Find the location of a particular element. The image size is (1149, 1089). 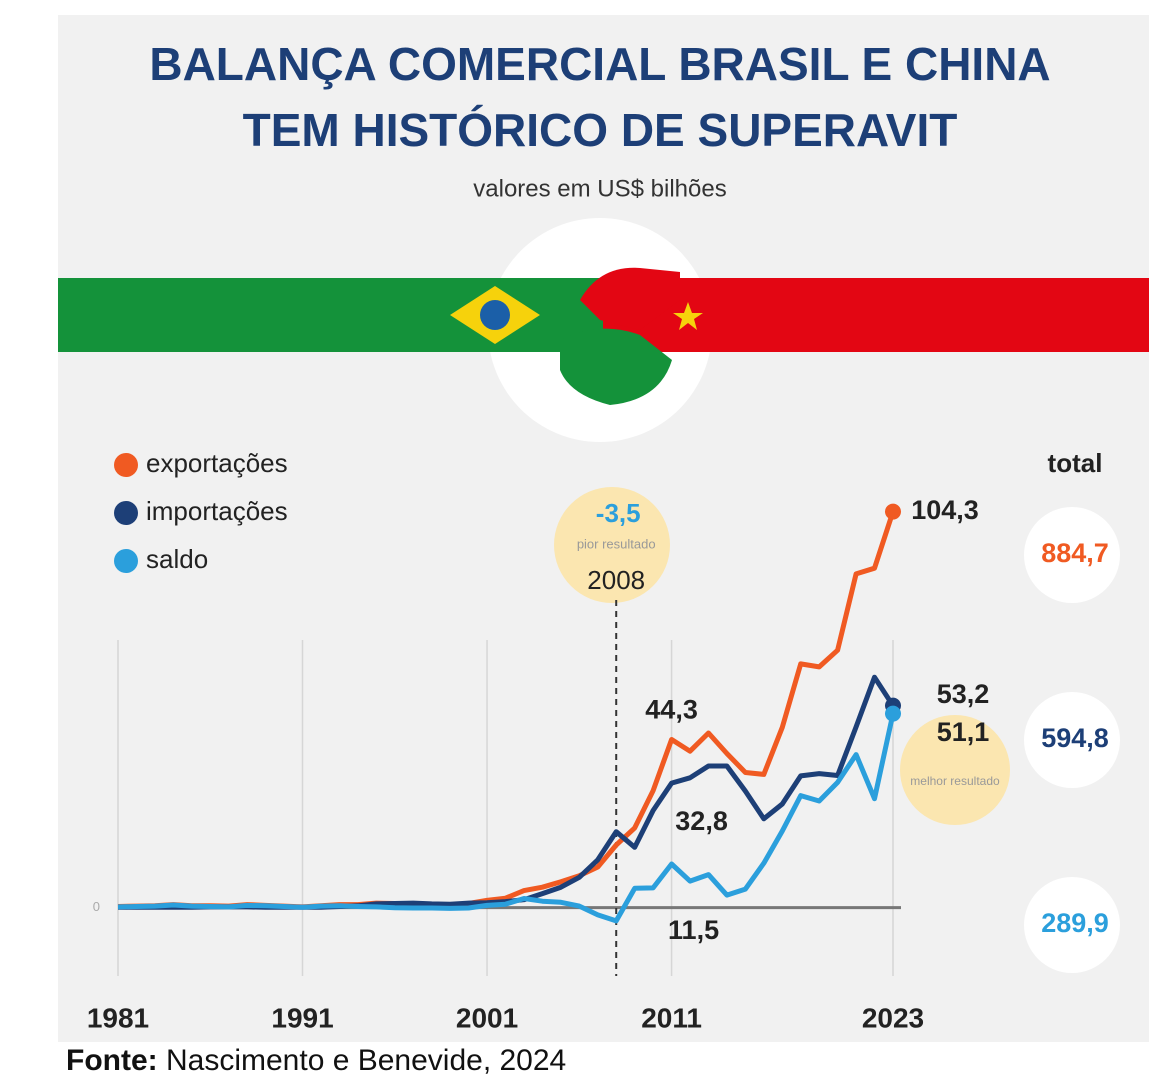

china-star is located at coordinates (688, 316).